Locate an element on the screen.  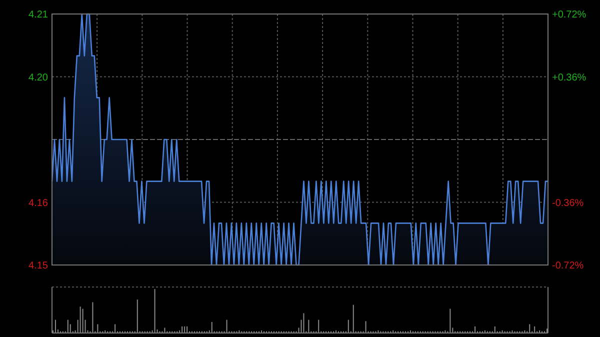
y-tick-label: 4.21 is located at coordinates (38, 15).